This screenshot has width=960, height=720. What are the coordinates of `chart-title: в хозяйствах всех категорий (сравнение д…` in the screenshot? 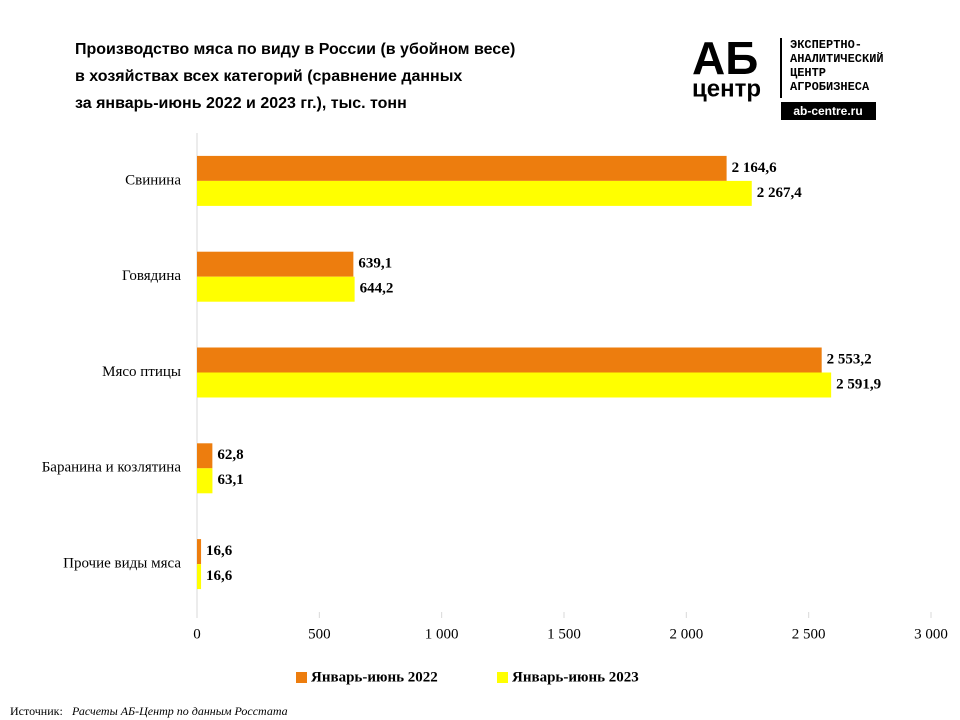 It's located at (268, 76).